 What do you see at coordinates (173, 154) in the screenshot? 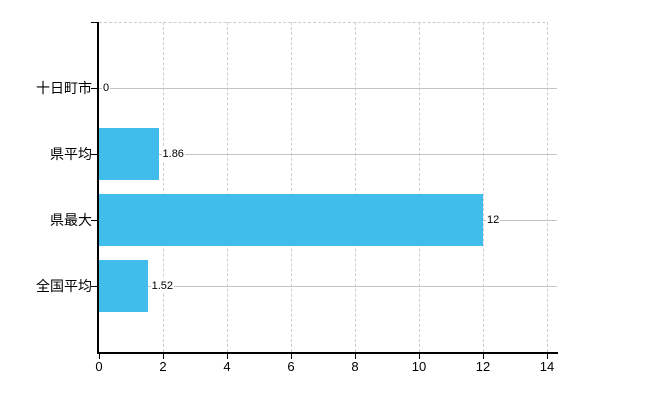
I see `bar-value-label: 1.86` at bounding box center [173, 154].